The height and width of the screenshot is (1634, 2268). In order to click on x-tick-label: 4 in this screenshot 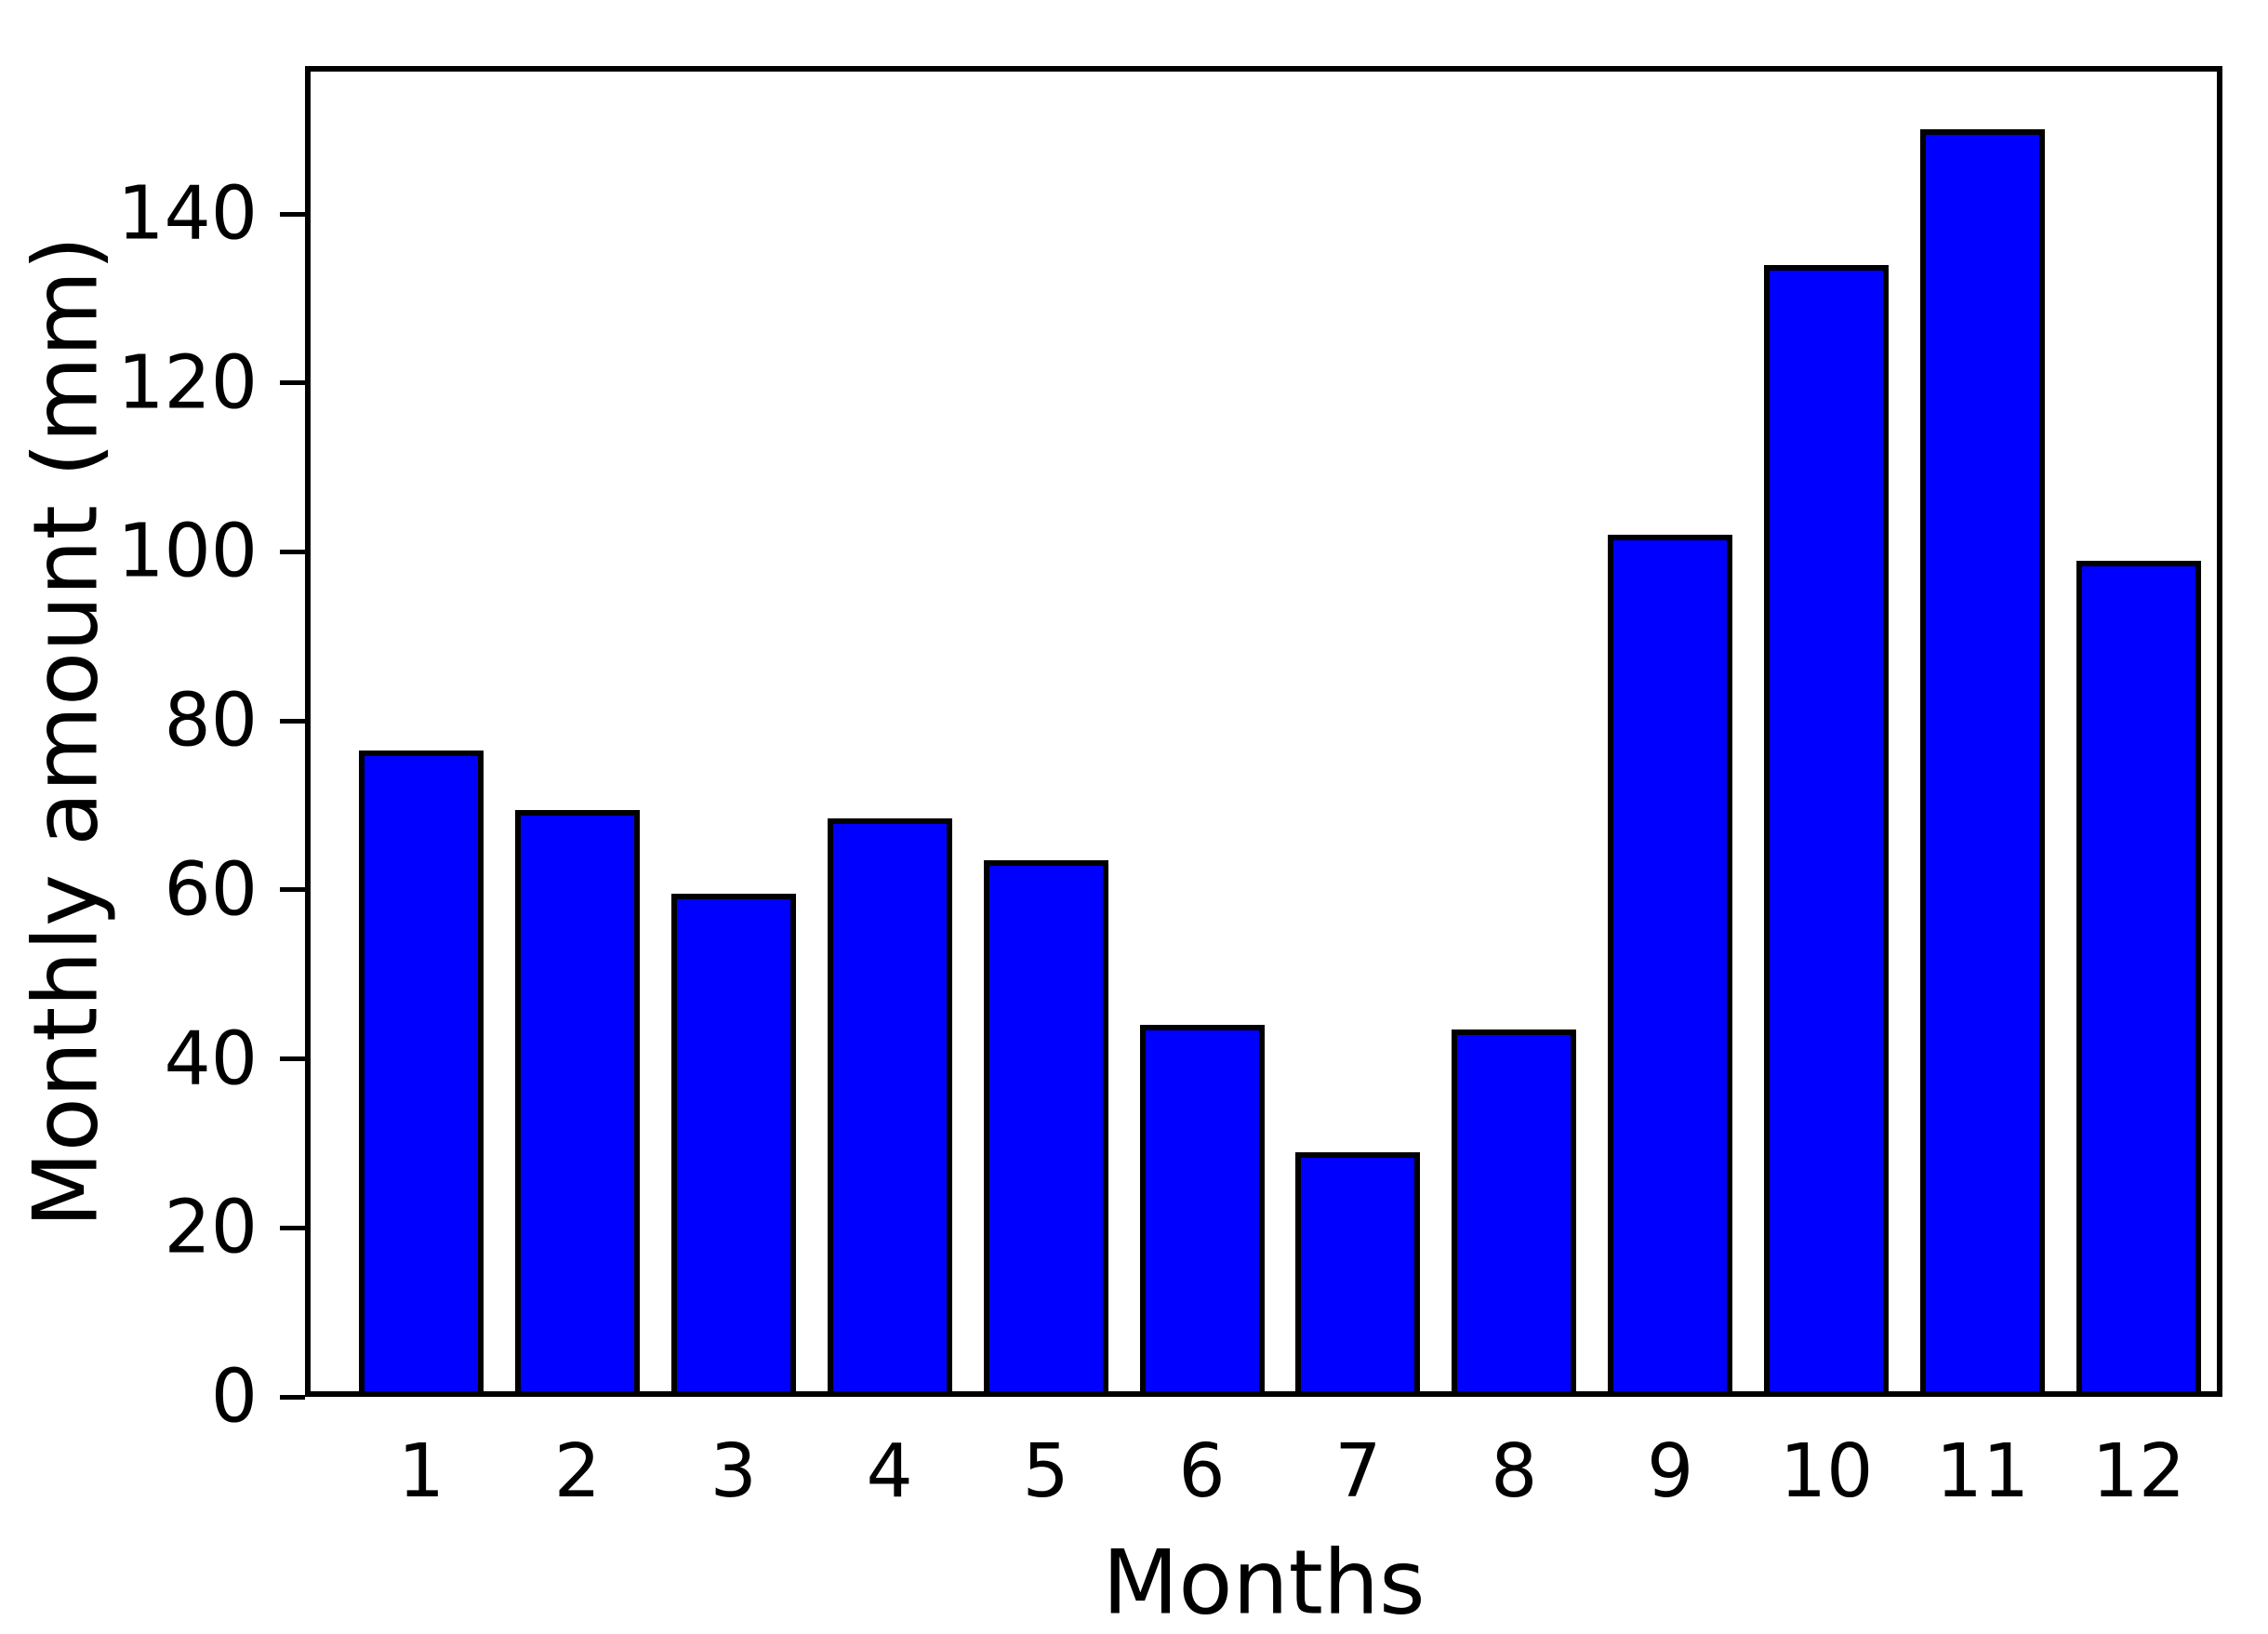, I will do `click(889, 1471)`.